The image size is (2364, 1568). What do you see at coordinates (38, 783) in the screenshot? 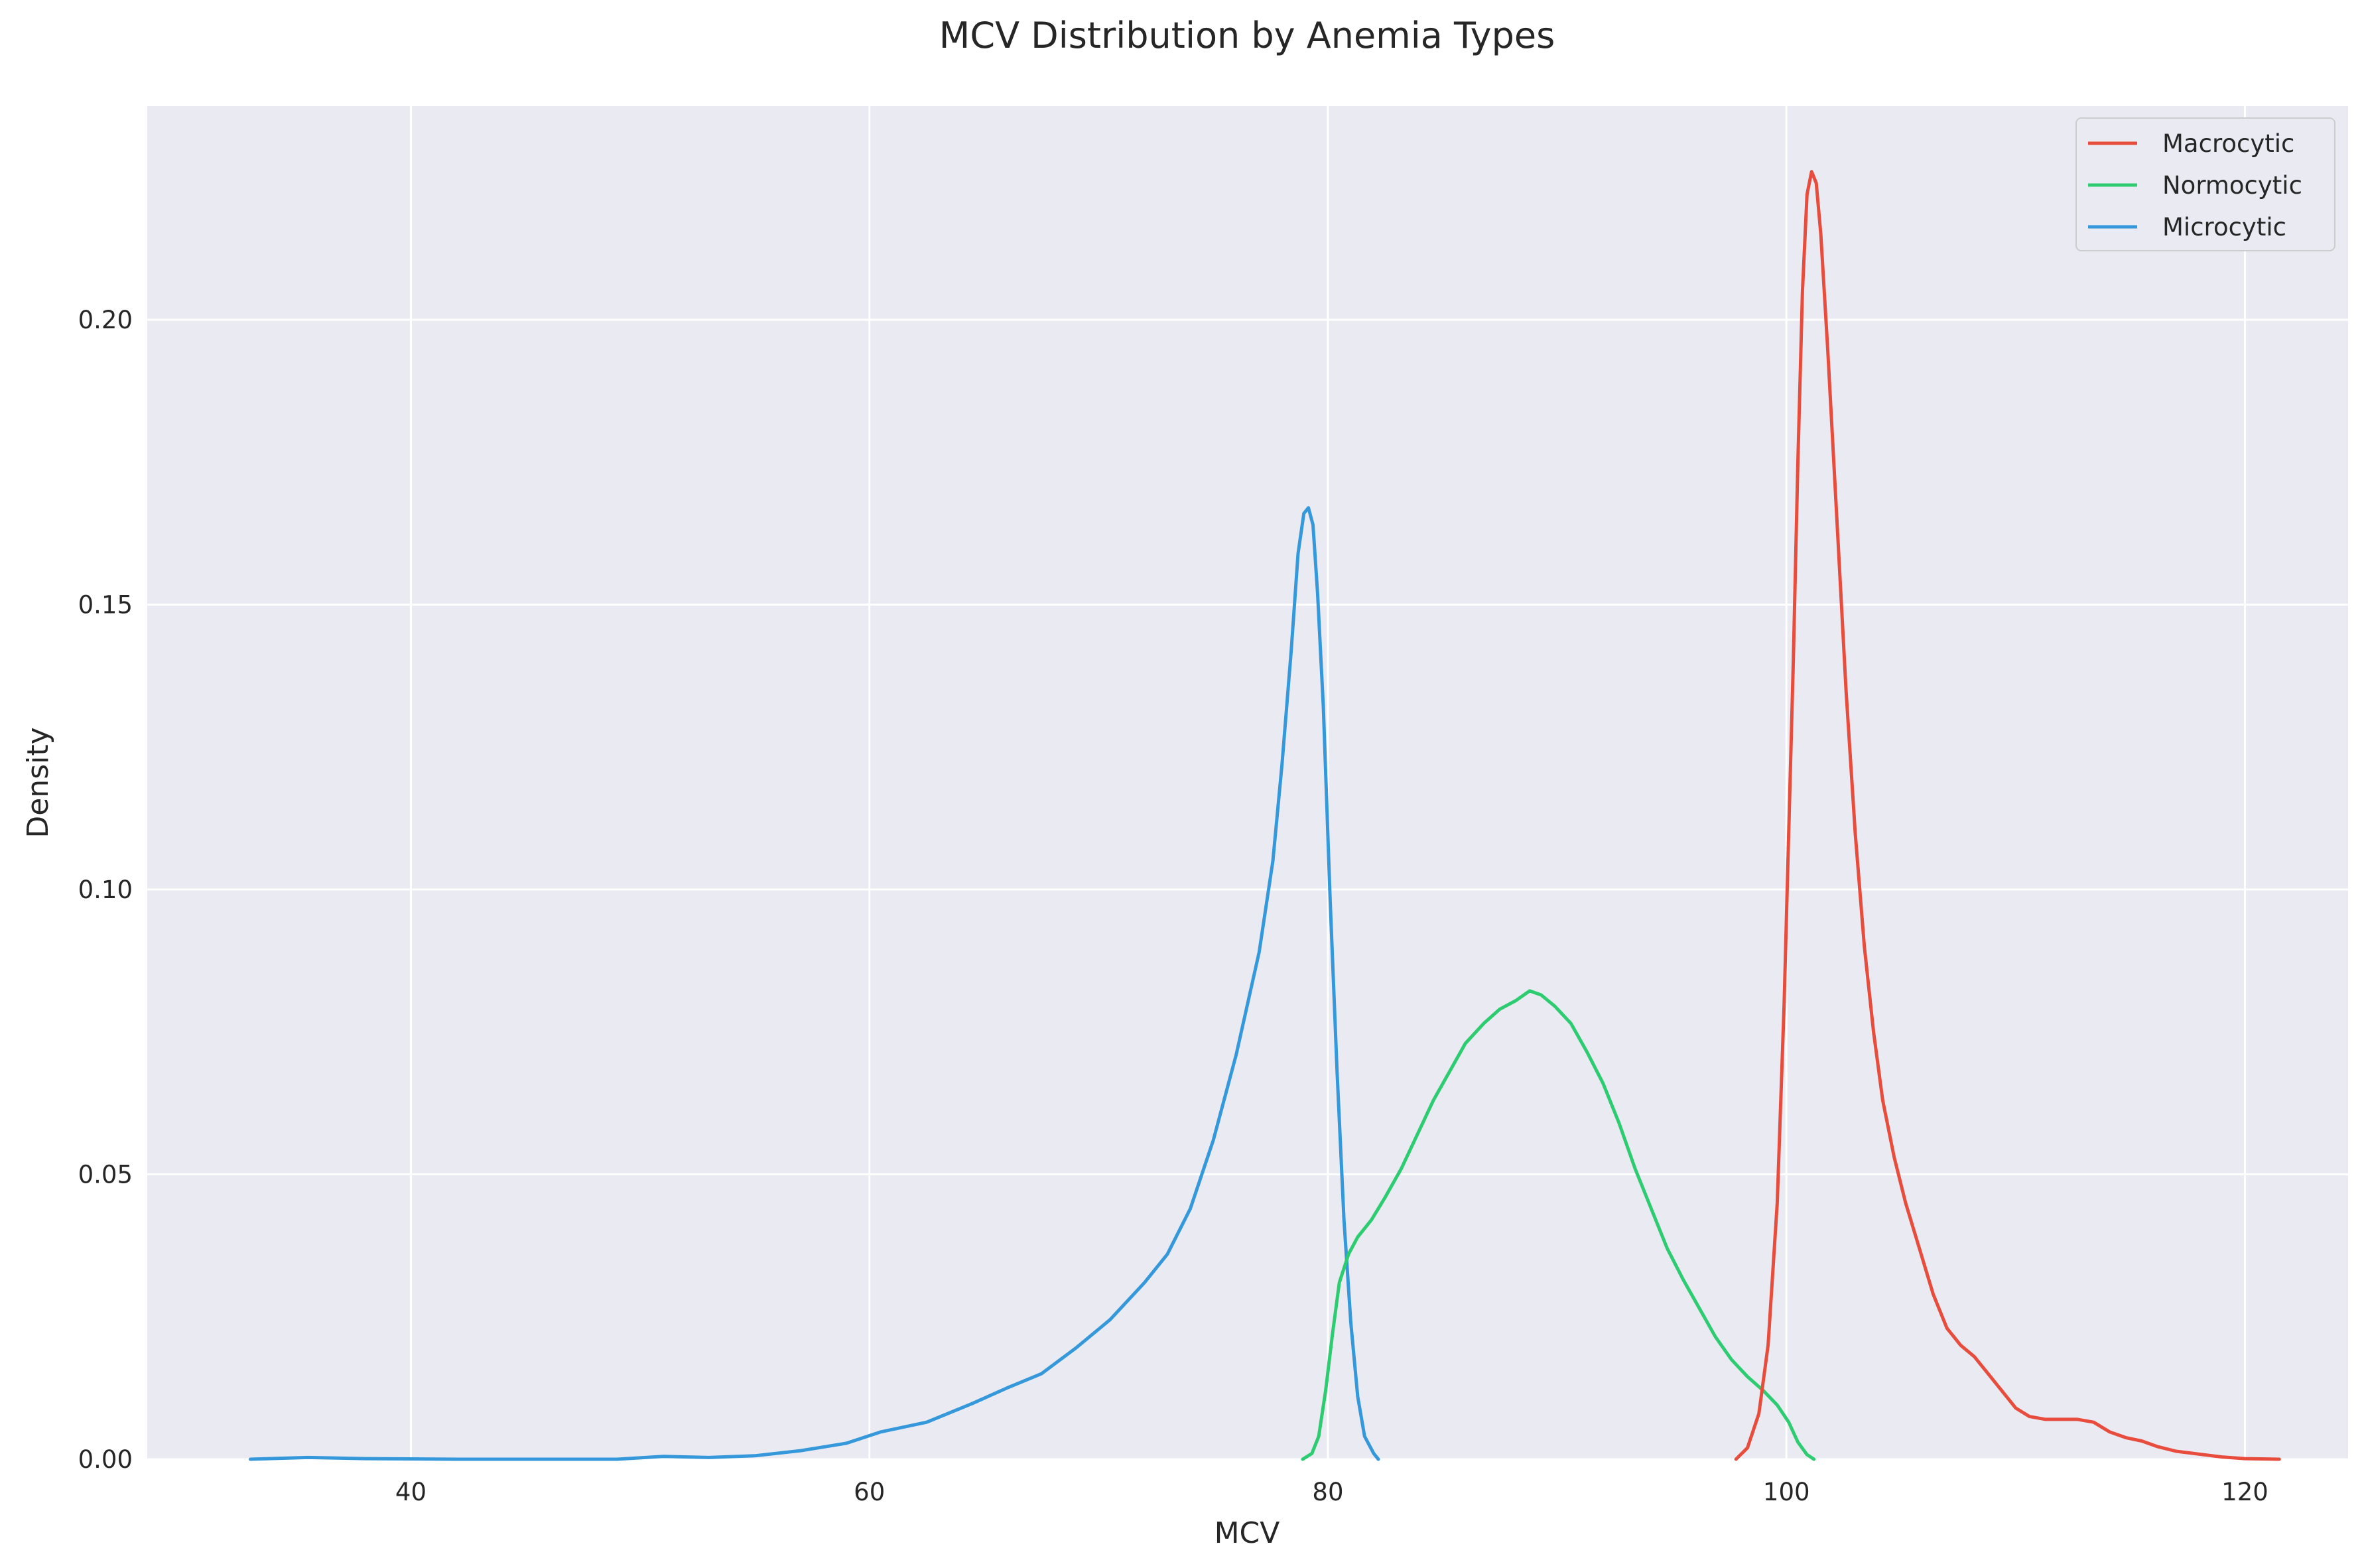
I see `y-axis-title: Density` at bounding box center [38, 783].